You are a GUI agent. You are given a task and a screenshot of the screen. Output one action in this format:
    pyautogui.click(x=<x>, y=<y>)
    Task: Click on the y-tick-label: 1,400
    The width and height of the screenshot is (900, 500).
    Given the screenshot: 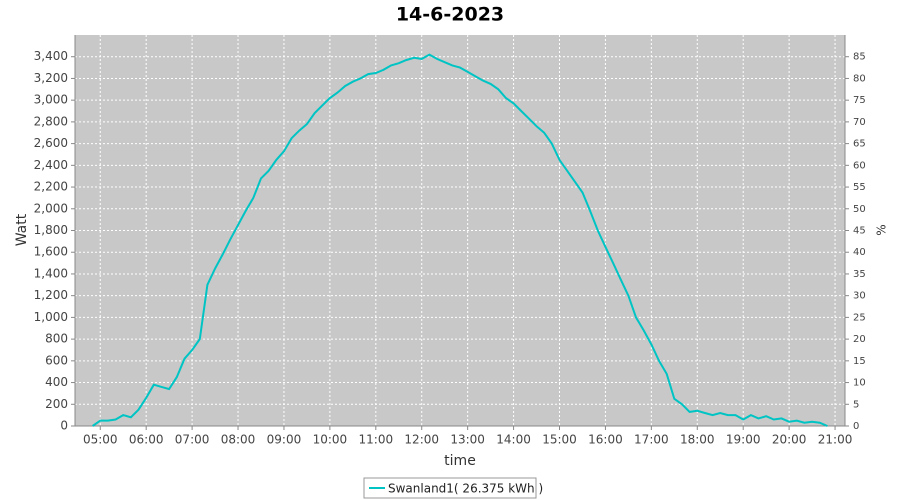 What is the action you would take?
    pyautogui.click(x=51, y=273)
    